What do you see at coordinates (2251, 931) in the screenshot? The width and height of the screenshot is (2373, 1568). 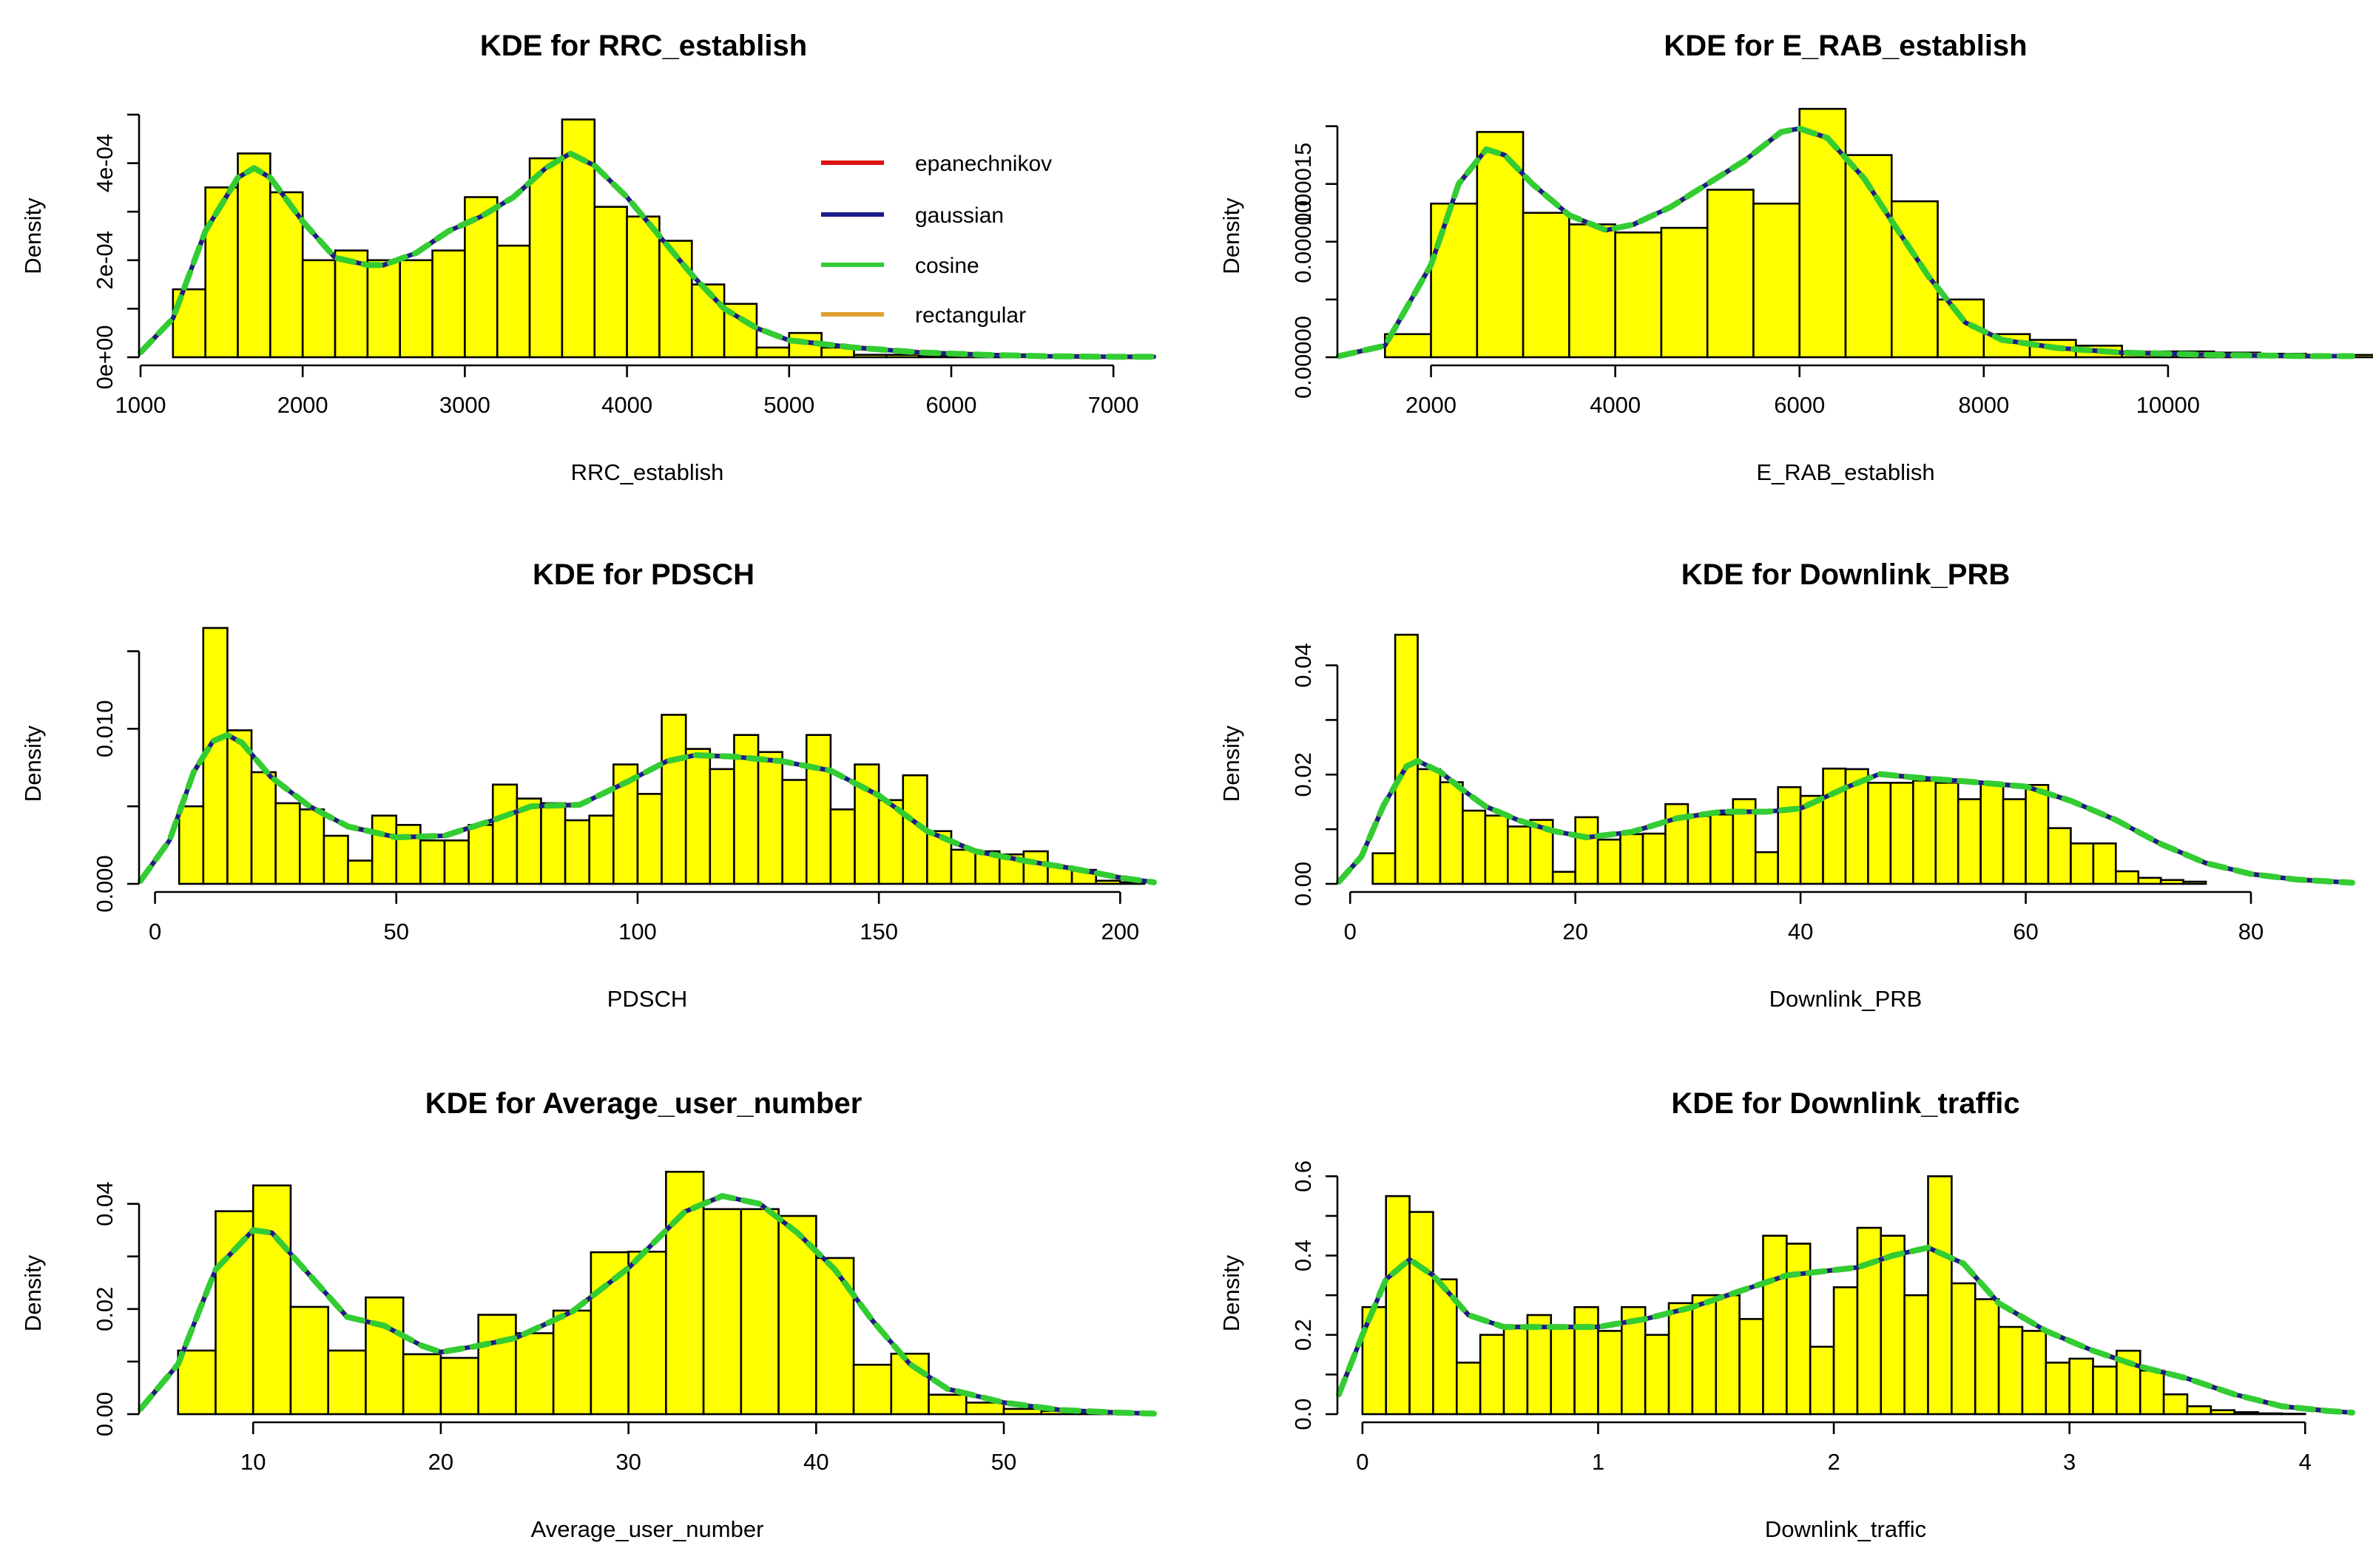 I see `x-tick-label: 80` at bounding box center [2251, 931].